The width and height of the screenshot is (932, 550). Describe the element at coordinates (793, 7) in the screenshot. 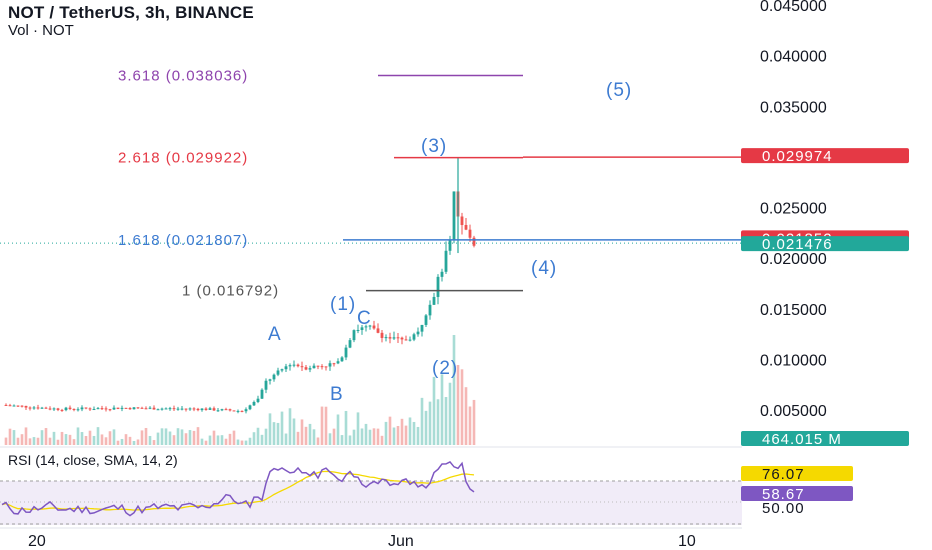

I see `price-tick-label: 0.045000` at that location.